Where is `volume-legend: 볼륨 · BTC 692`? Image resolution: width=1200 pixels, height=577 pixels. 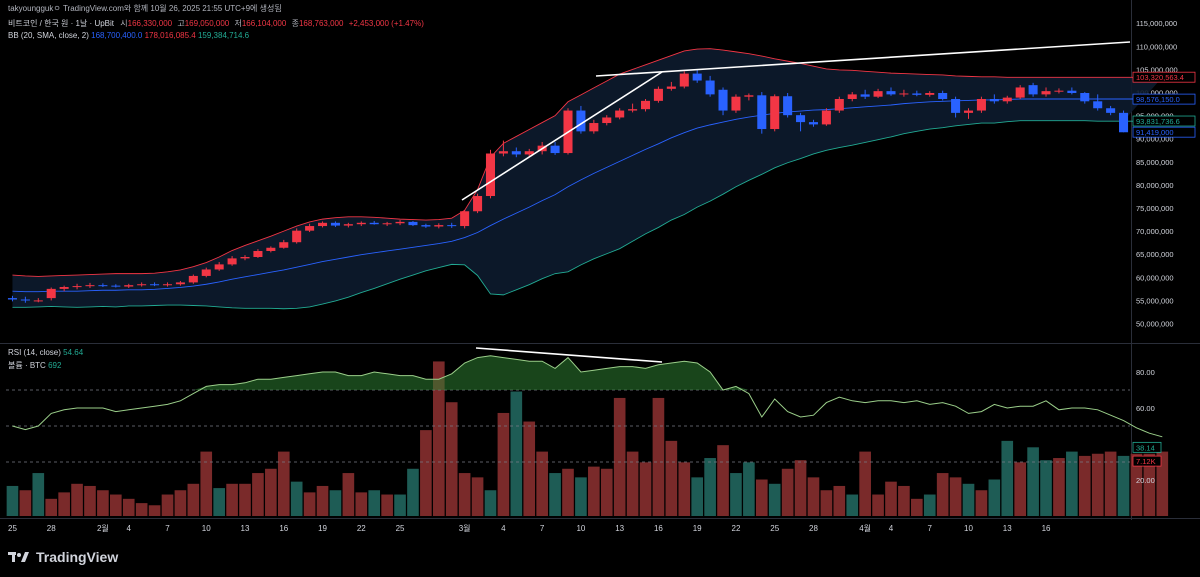
volume-legend: 볼륨 · BTC 692 is located at coordinates (34, 365).